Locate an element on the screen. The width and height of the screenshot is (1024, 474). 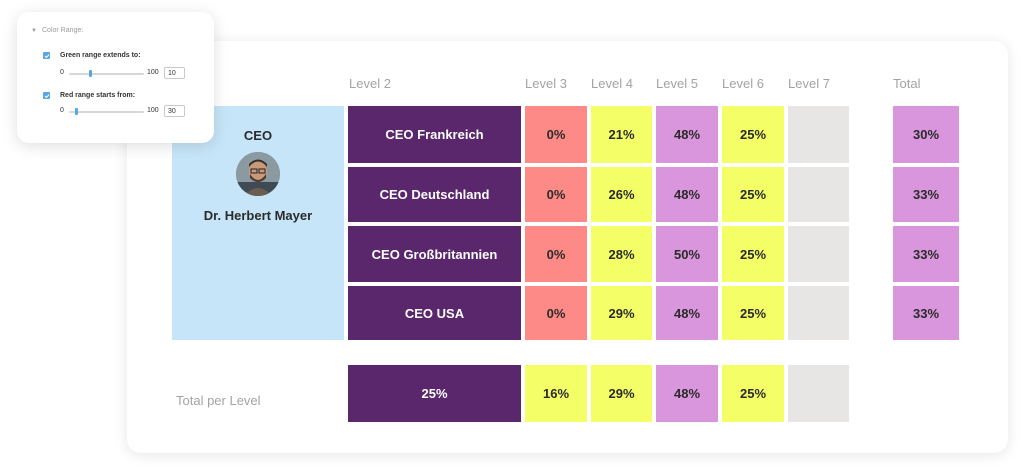
level-4-cell: 28% is located at coordinates (621, 254).